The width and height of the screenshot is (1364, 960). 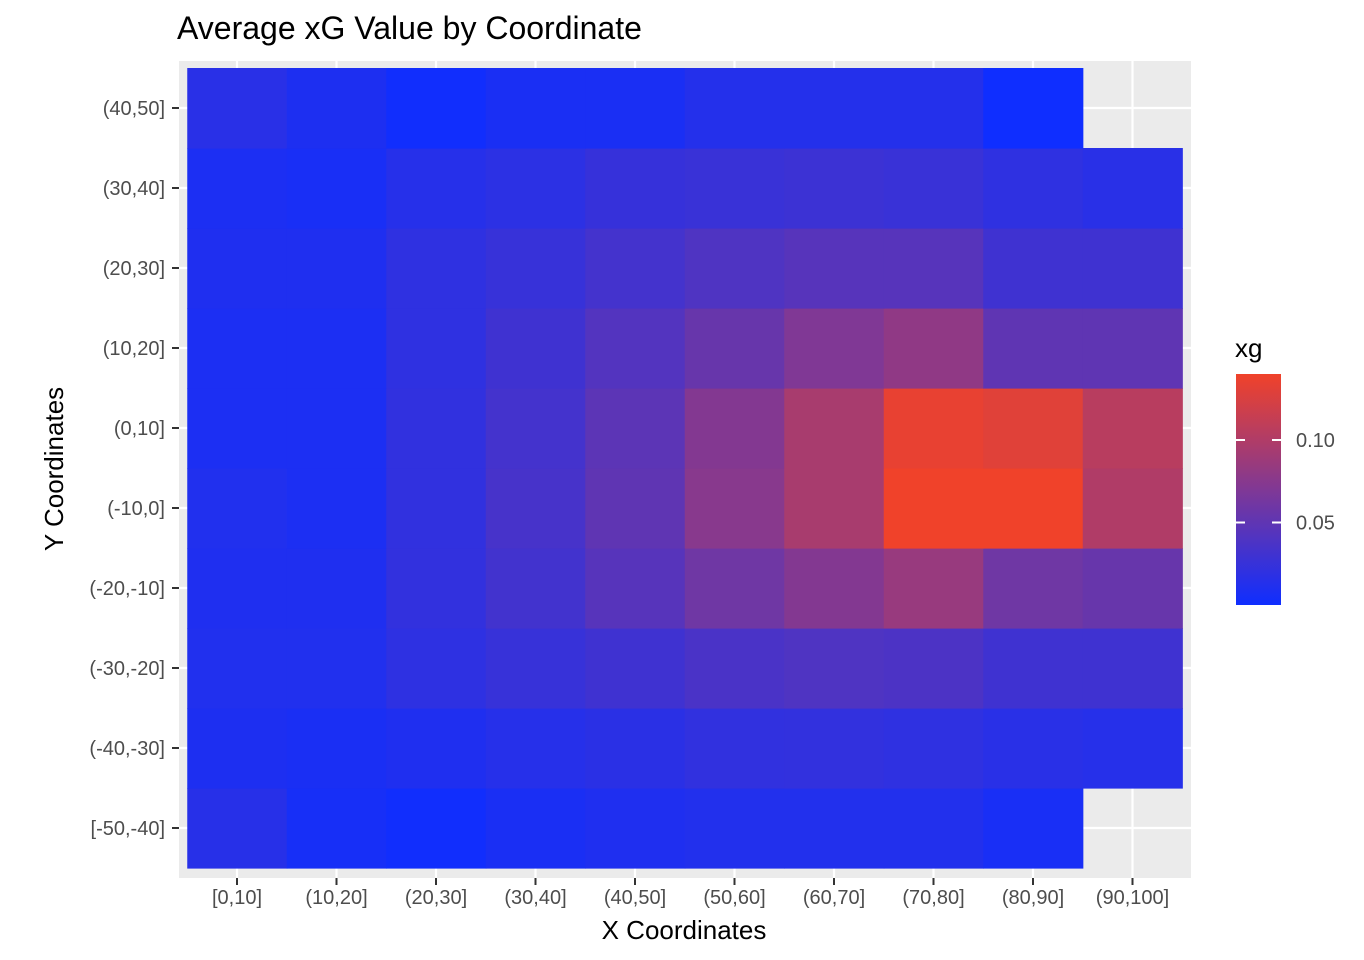 I want to click on legend-colorbar, so click(x=1258, y=489).